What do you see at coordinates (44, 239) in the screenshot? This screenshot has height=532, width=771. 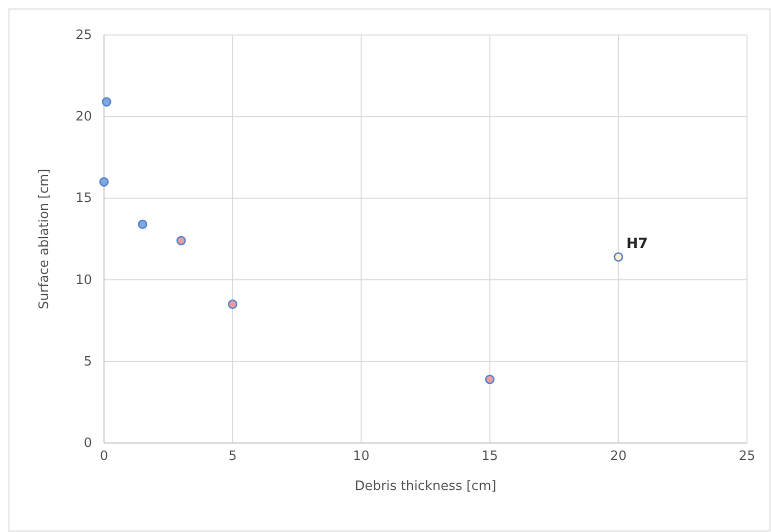 I see `y-axis-title: Surface ablation [cm]` at bounding box center [44, 239].